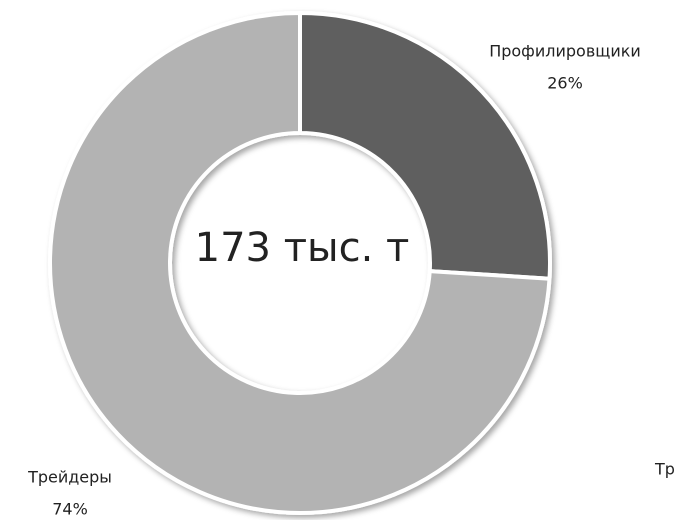 The height and width of the screenshot is (520, 683). Describe the element at coordinates (664, 469) in the screenshot. I see `annotation: Тр` at that location.